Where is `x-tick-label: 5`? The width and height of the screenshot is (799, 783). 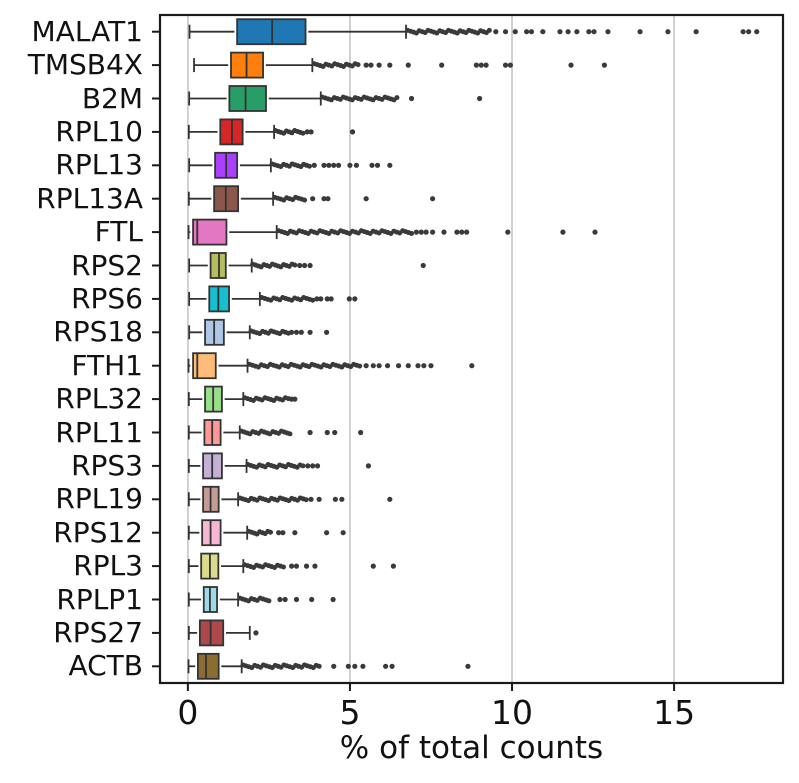
x-tick-label: 5 is located at coordinates (350, 712).